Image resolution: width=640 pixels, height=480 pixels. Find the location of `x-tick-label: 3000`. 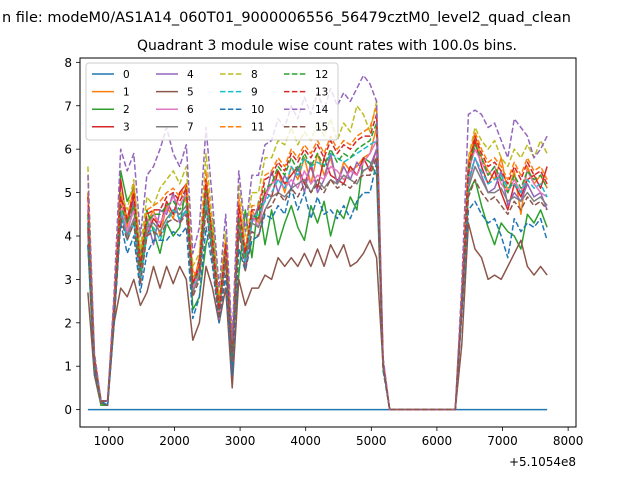

x-tick-label: 3000 is located at coordinates (240, 441).